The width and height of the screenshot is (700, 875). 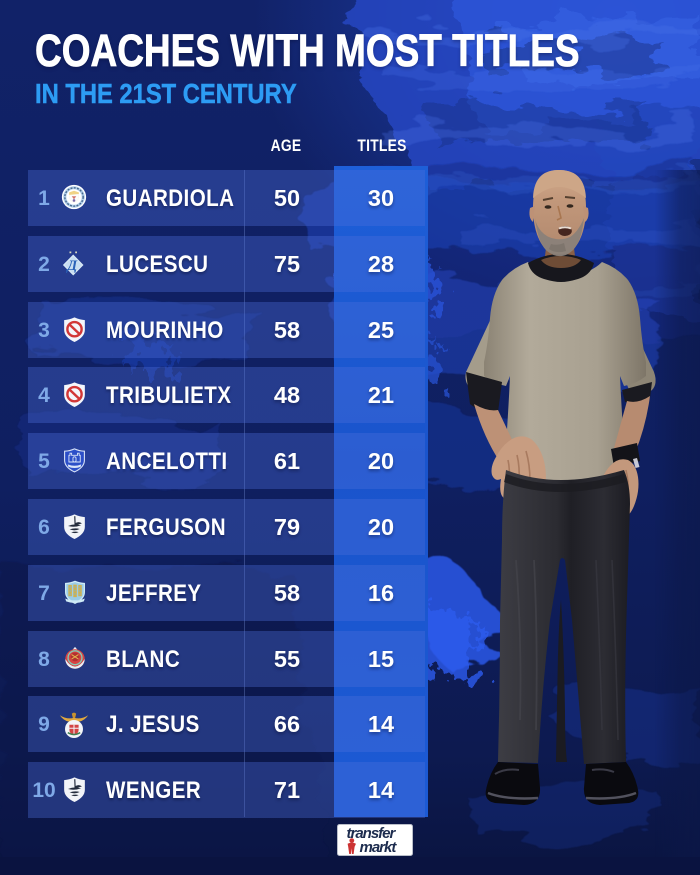 I want to click on svg-text: Д, so click(x=71, y=266).